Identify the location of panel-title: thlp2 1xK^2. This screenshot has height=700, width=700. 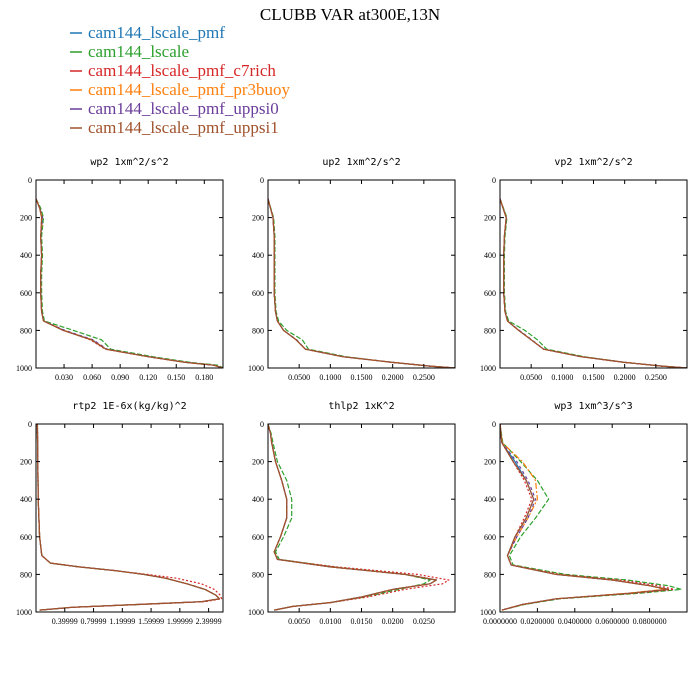
(361, 406).